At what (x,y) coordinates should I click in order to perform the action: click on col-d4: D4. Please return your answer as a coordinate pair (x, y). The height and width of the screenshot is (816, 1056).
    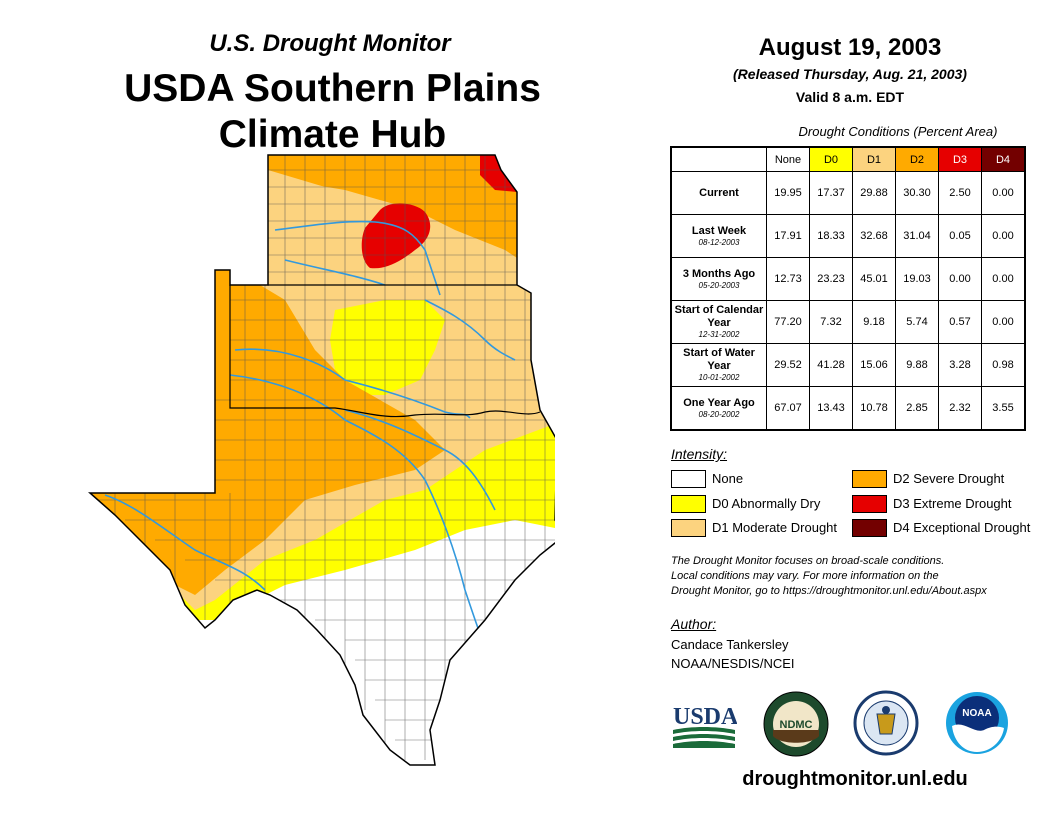
    Looking at the image, I should click on (1003, 159).